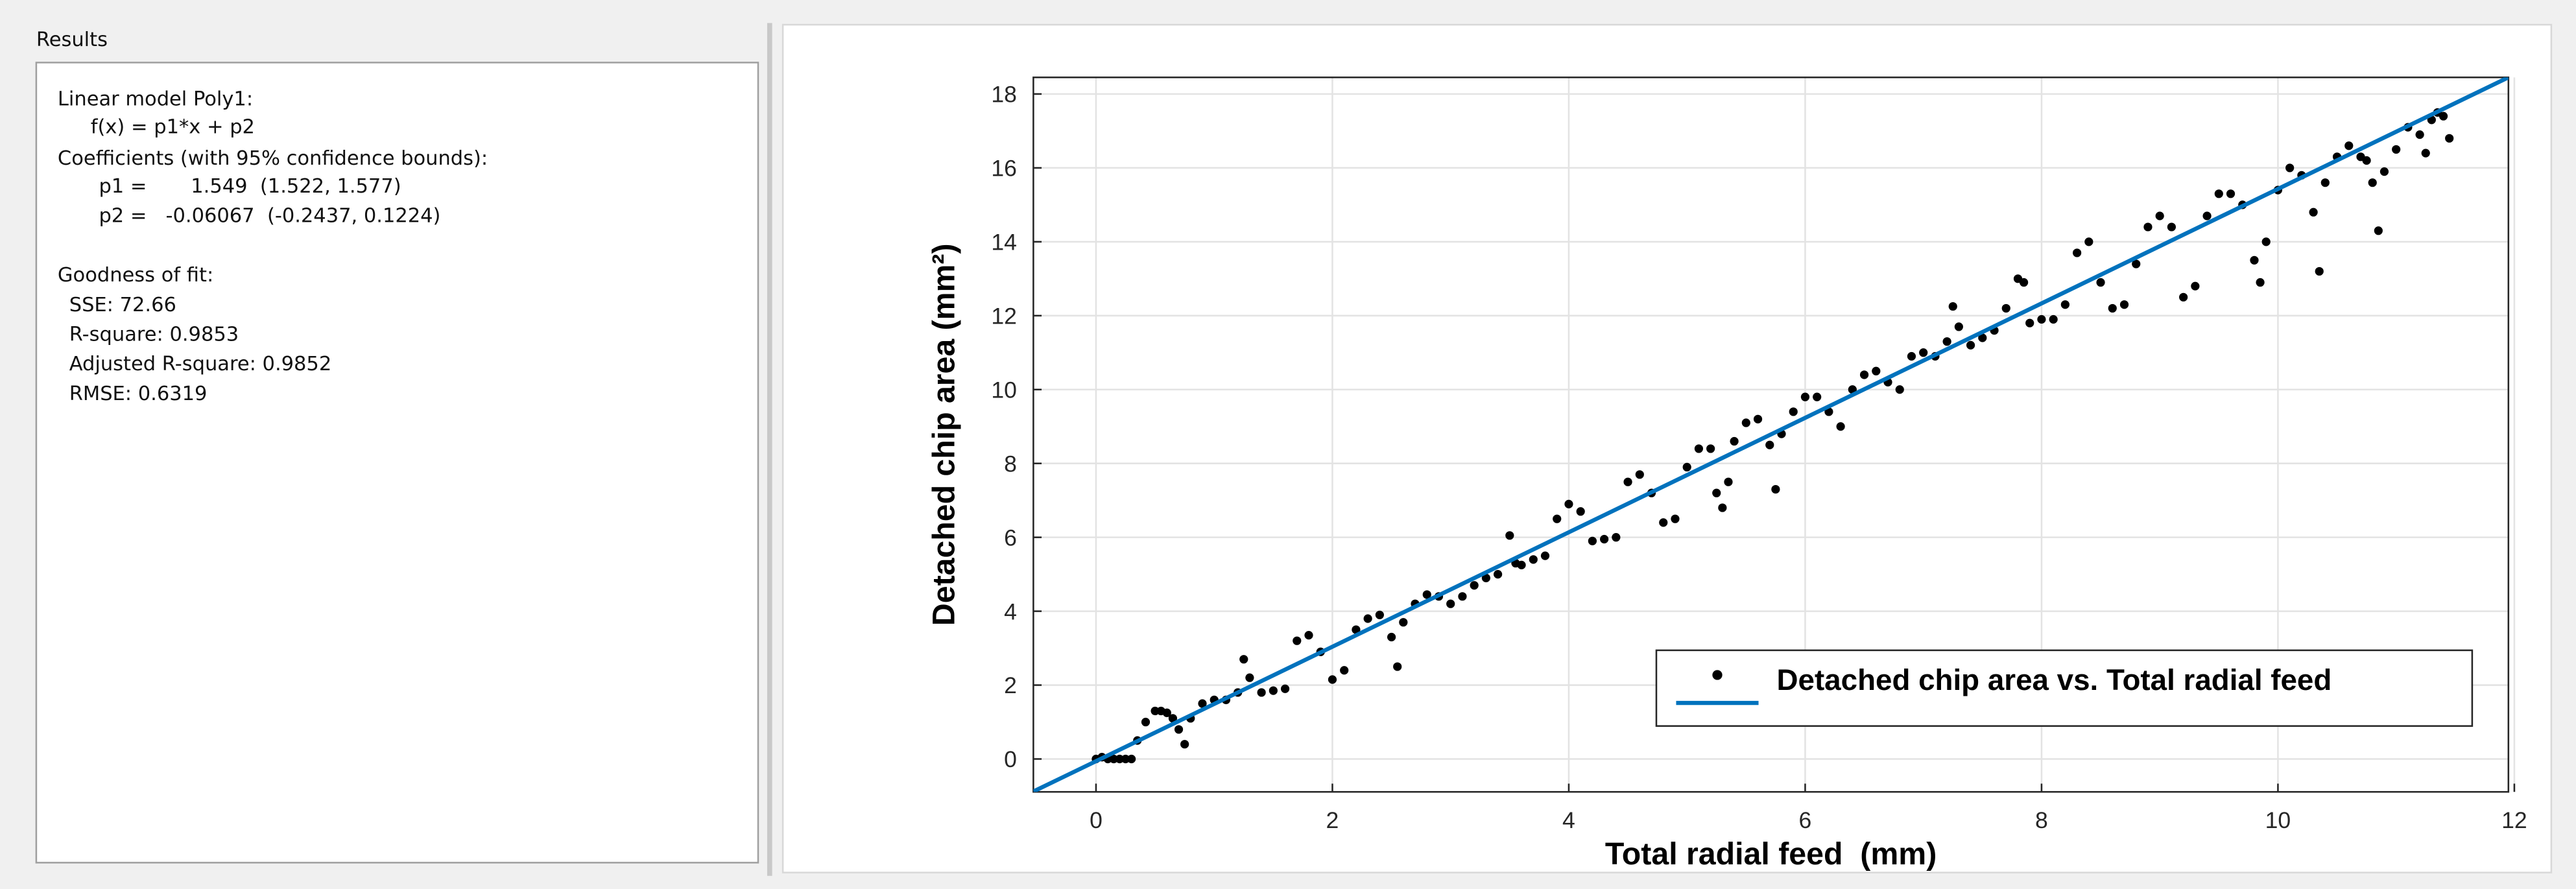  What do you see at coordinates (154, 335) in the screenshot?
I see `results-line: R-square: 0.9853` at bounding box center [154, 335].